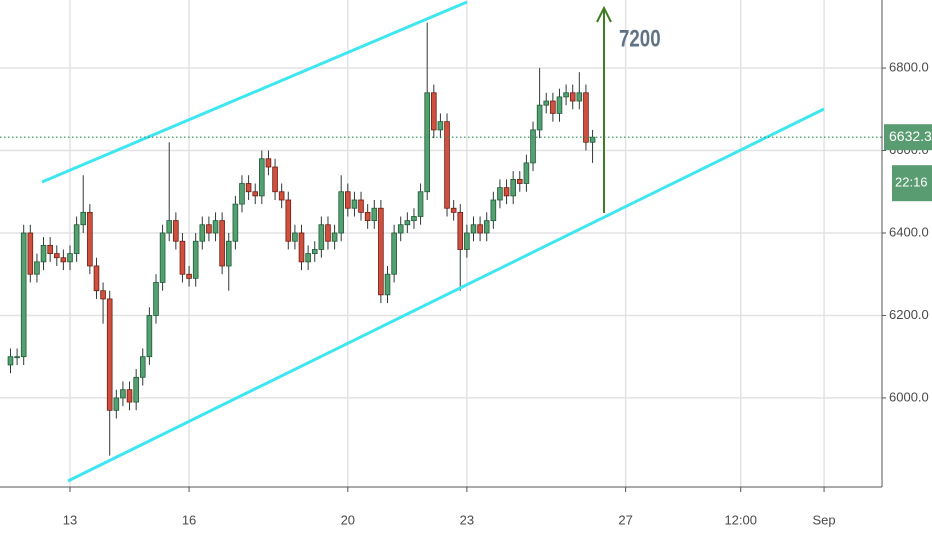  Describe the element at coordinates (348, 519) in the screenshot. I see `x-tick-label: 20` at that location.